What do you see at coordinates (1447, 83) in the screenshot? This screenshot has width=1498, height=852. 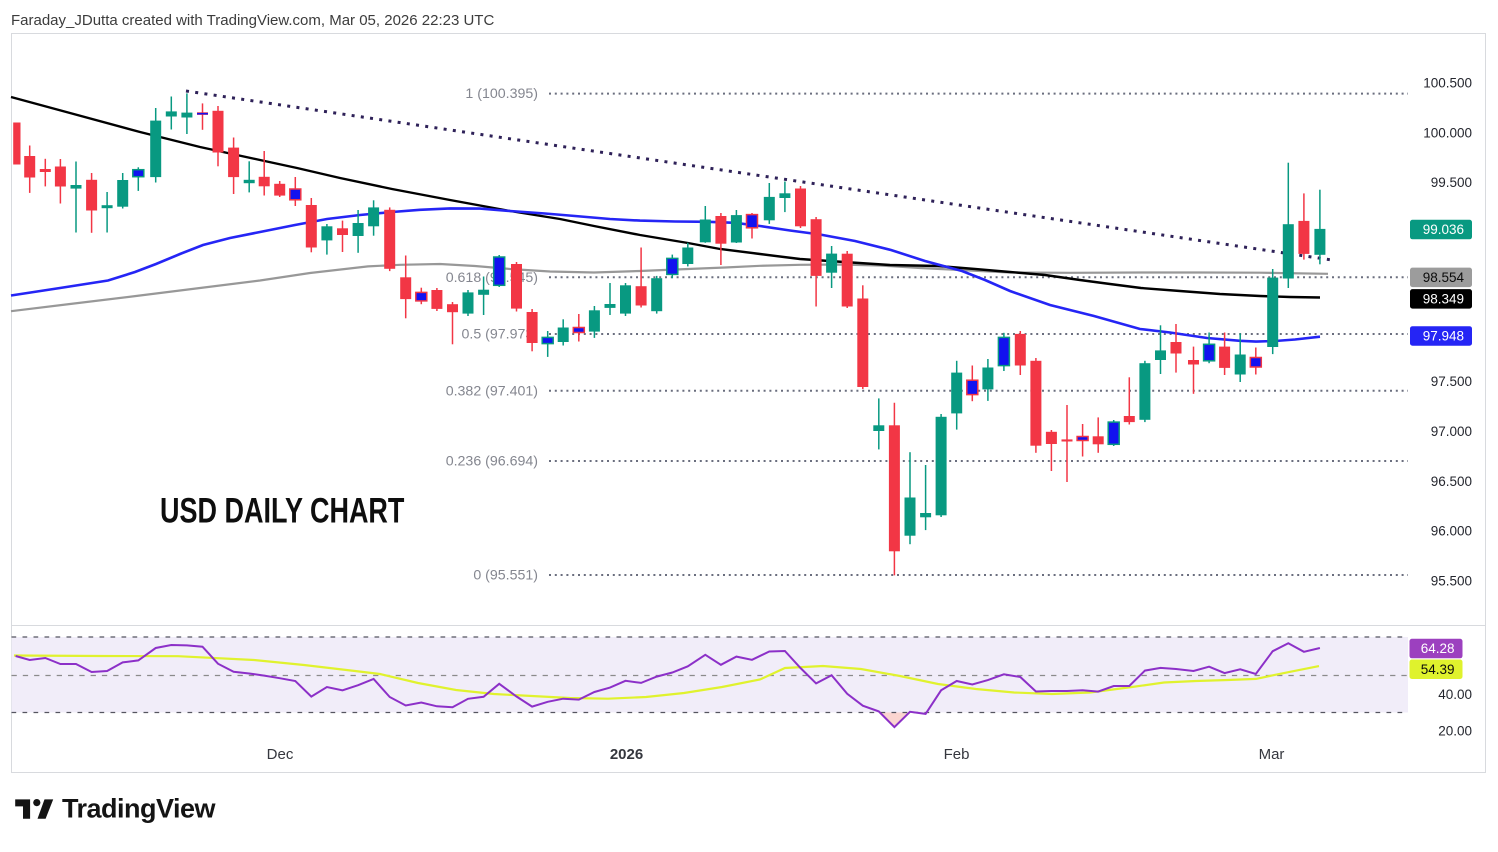 I see `svg-text: 100.500` at bounding box center [1447, 83].